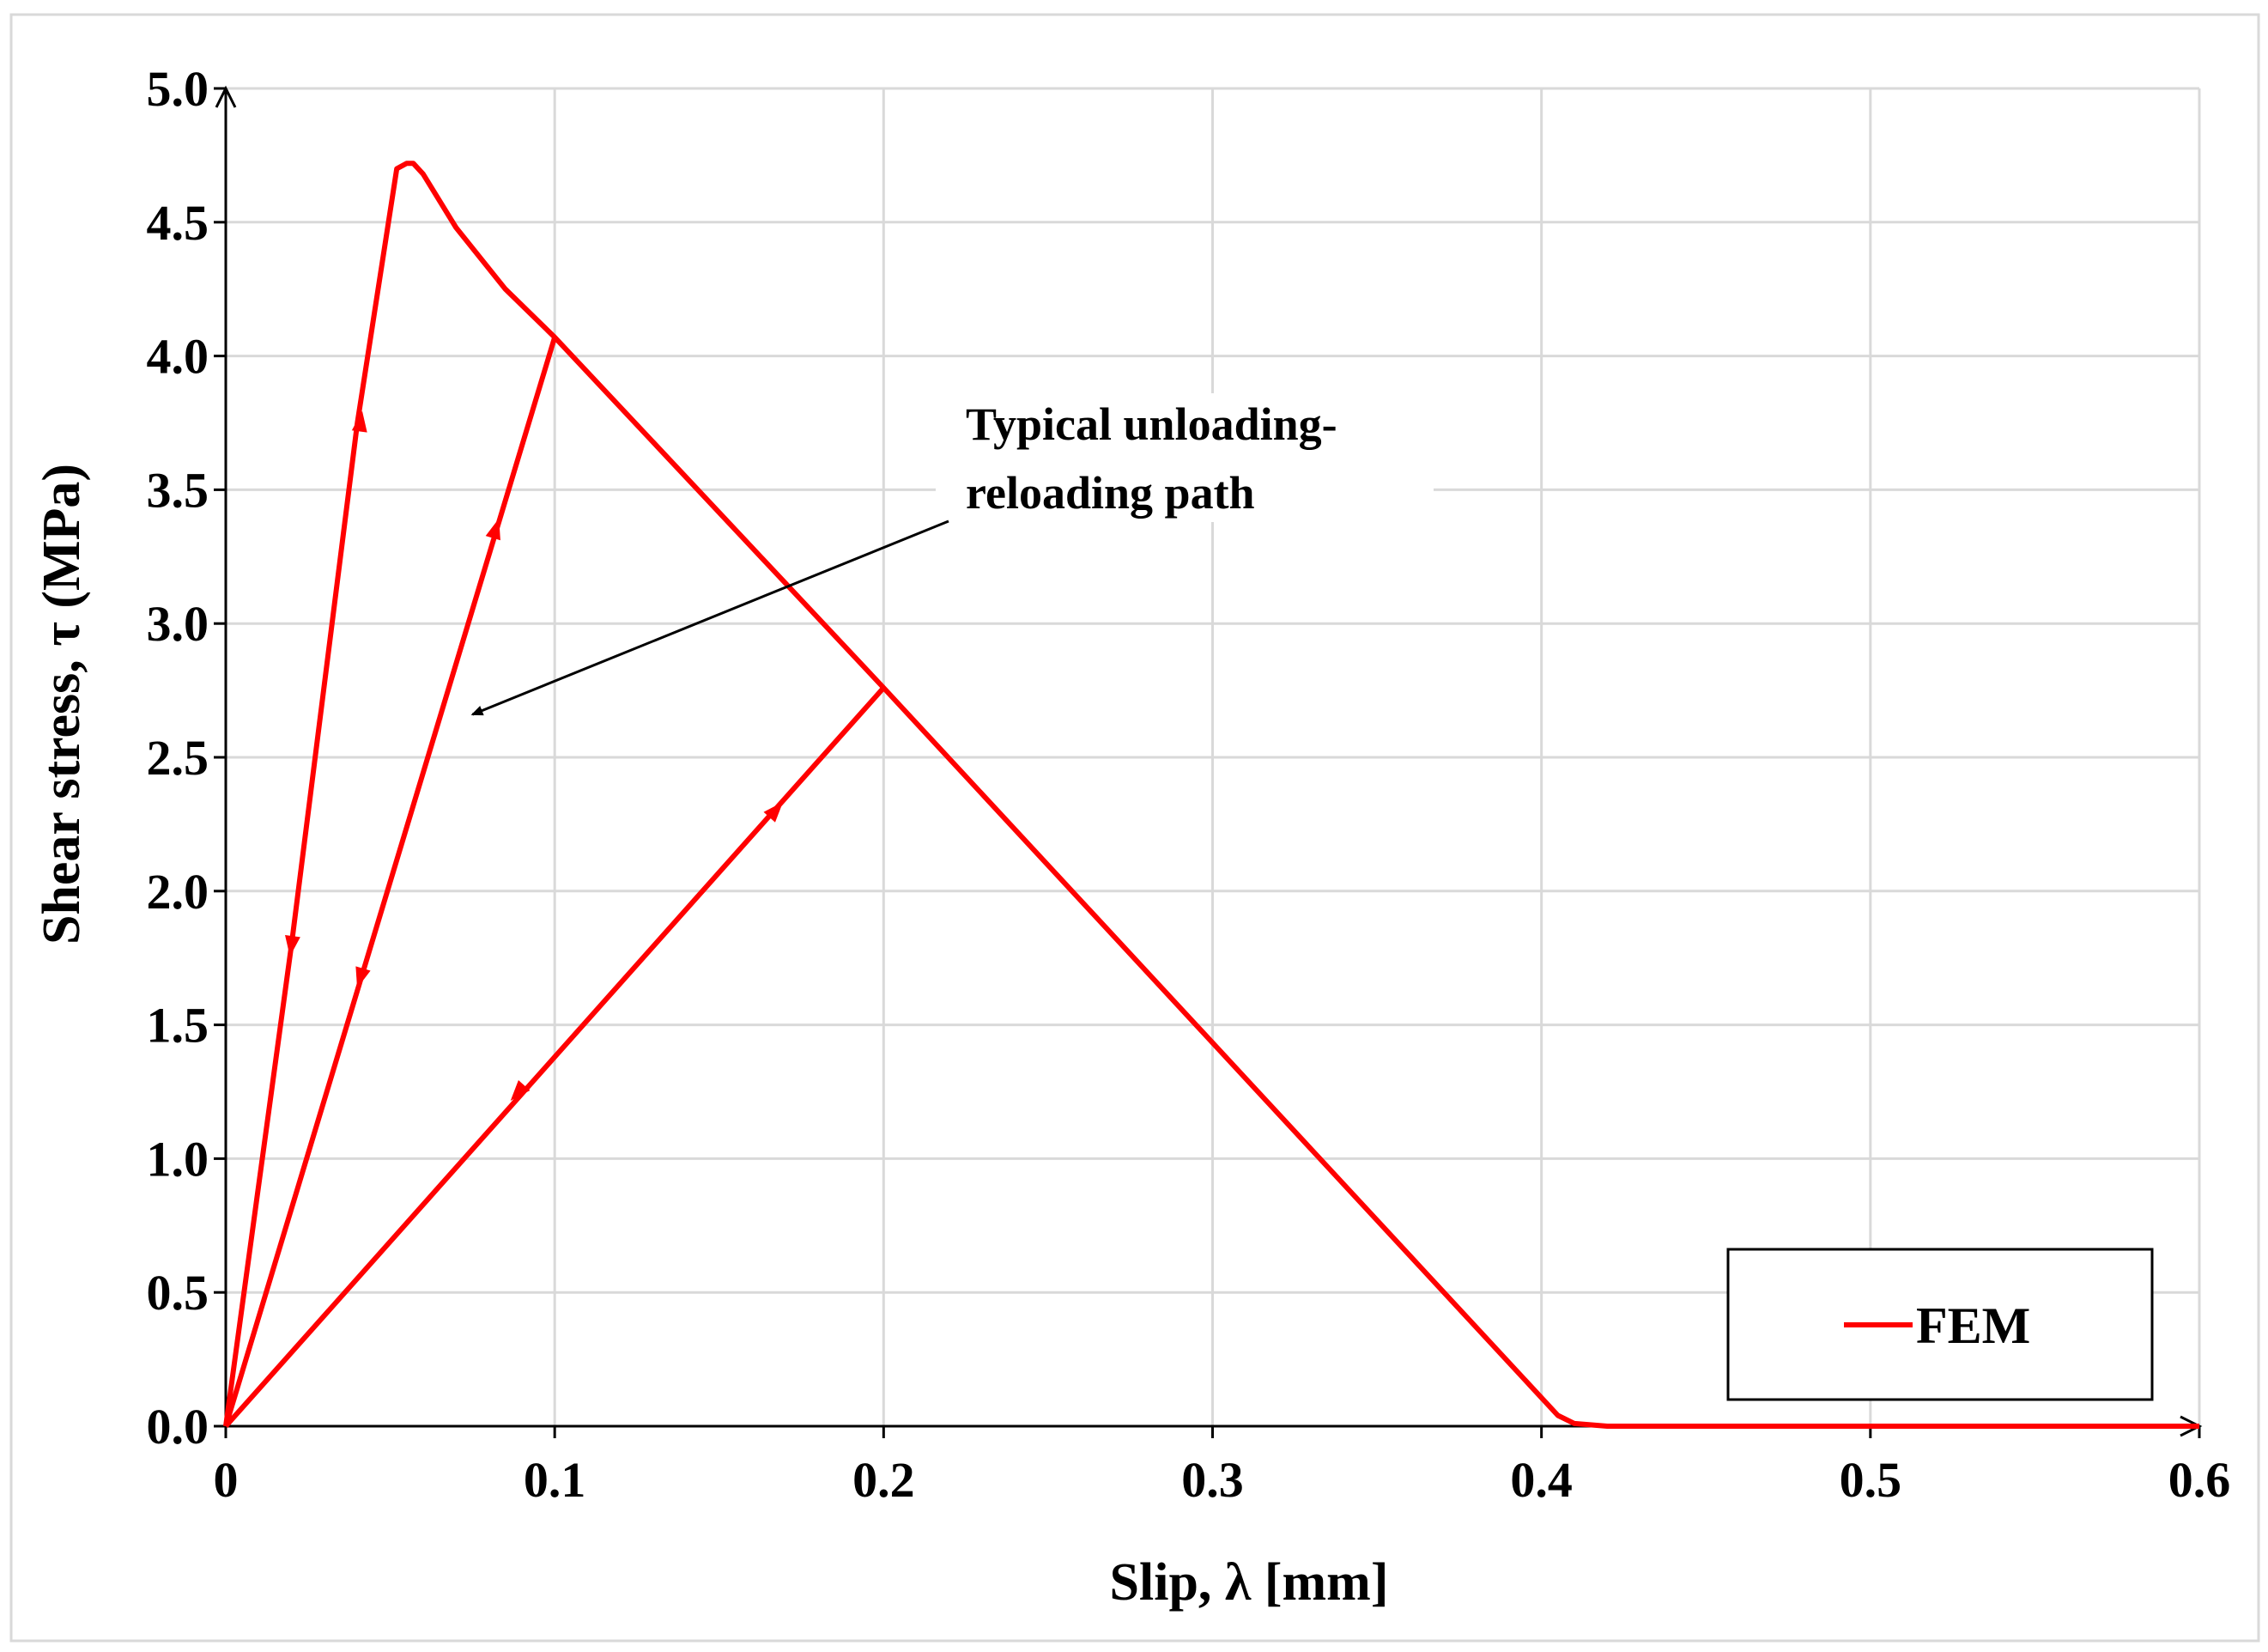  What do you see at coordinates (178, 624) in the screenshot?
I see `y-tick-label: 3.0` at bounding box center [178, 624].